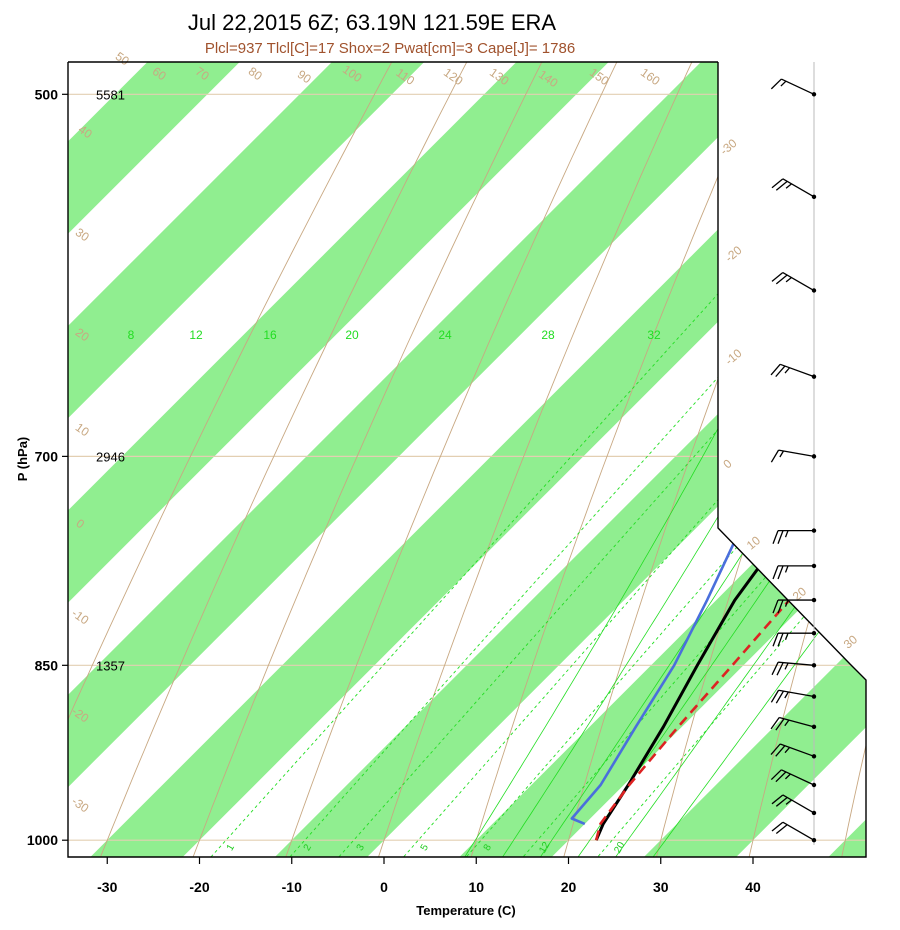 This screenshot has height=930, width=900. Describe the element at coordinates (733, 357) in the screenshot. I see `isotherm-label: -10` at that location.